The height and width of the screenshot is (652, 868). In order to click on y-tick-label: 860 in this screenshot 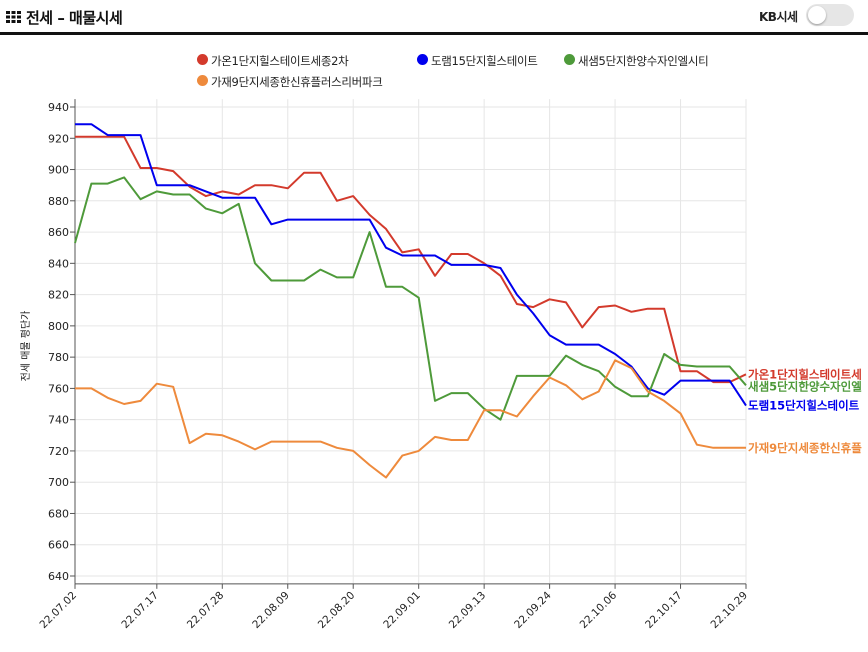, I will do `click(58, 232)`.